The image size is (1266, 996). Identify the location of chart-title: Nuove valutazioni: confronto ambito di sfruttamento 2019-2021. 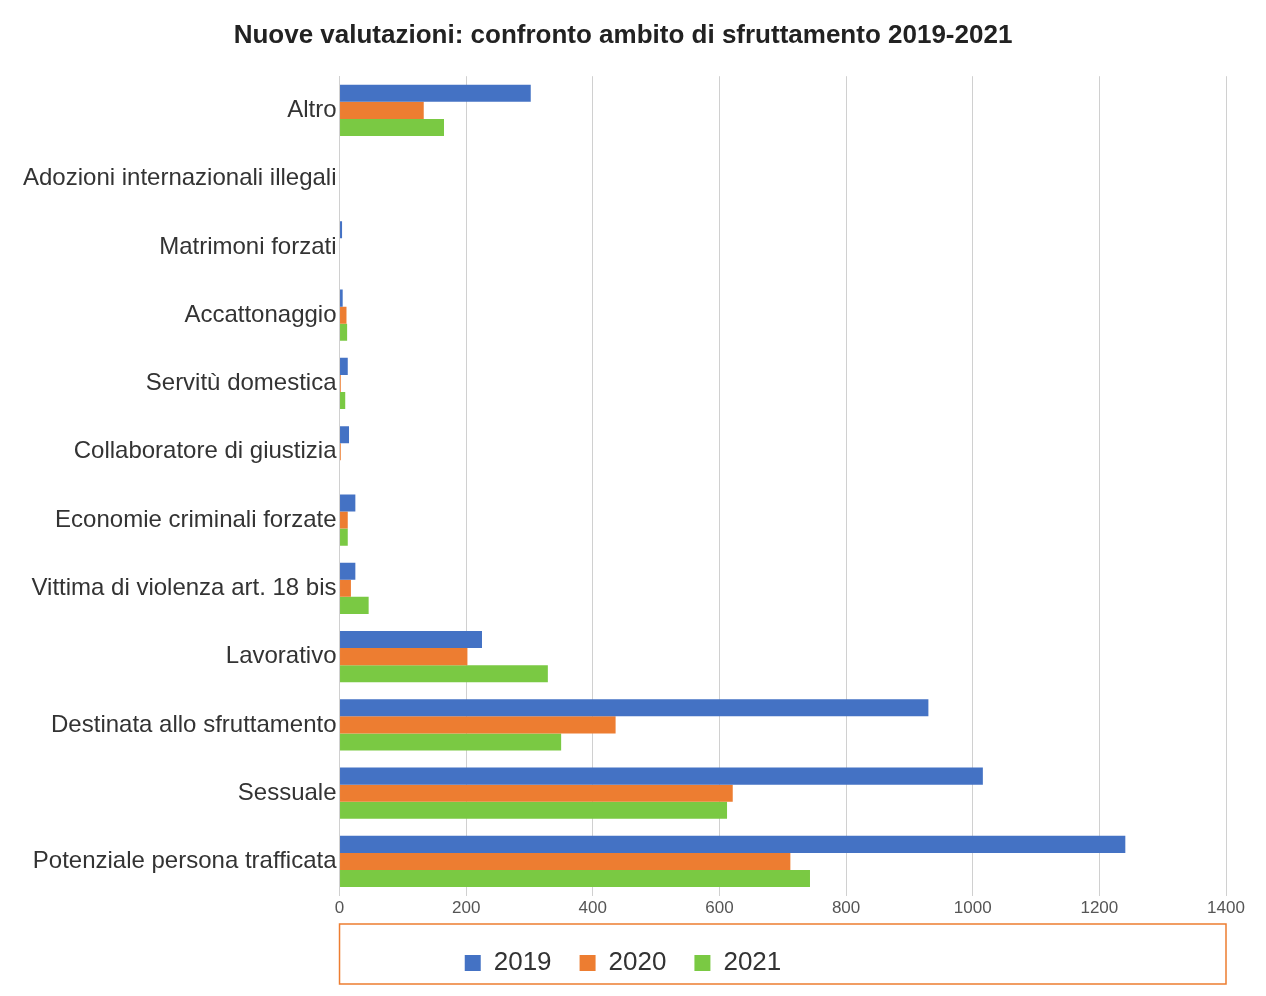
(623, 33).